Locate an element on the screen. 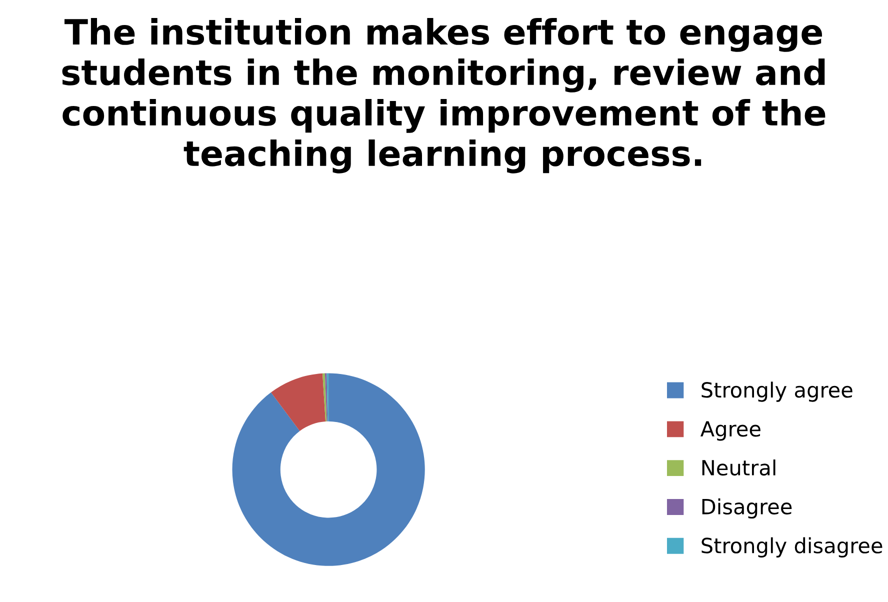 Image resolution: width=888 pixels, height=602 pixels. legend-label: Disagree is located at coordinates (747, 508).